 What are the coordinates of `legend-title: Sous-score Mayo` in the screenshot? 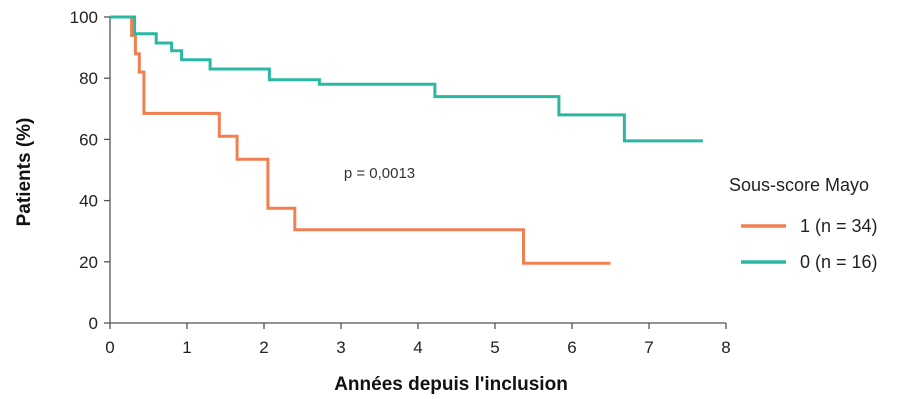 It's located at (799, 185).